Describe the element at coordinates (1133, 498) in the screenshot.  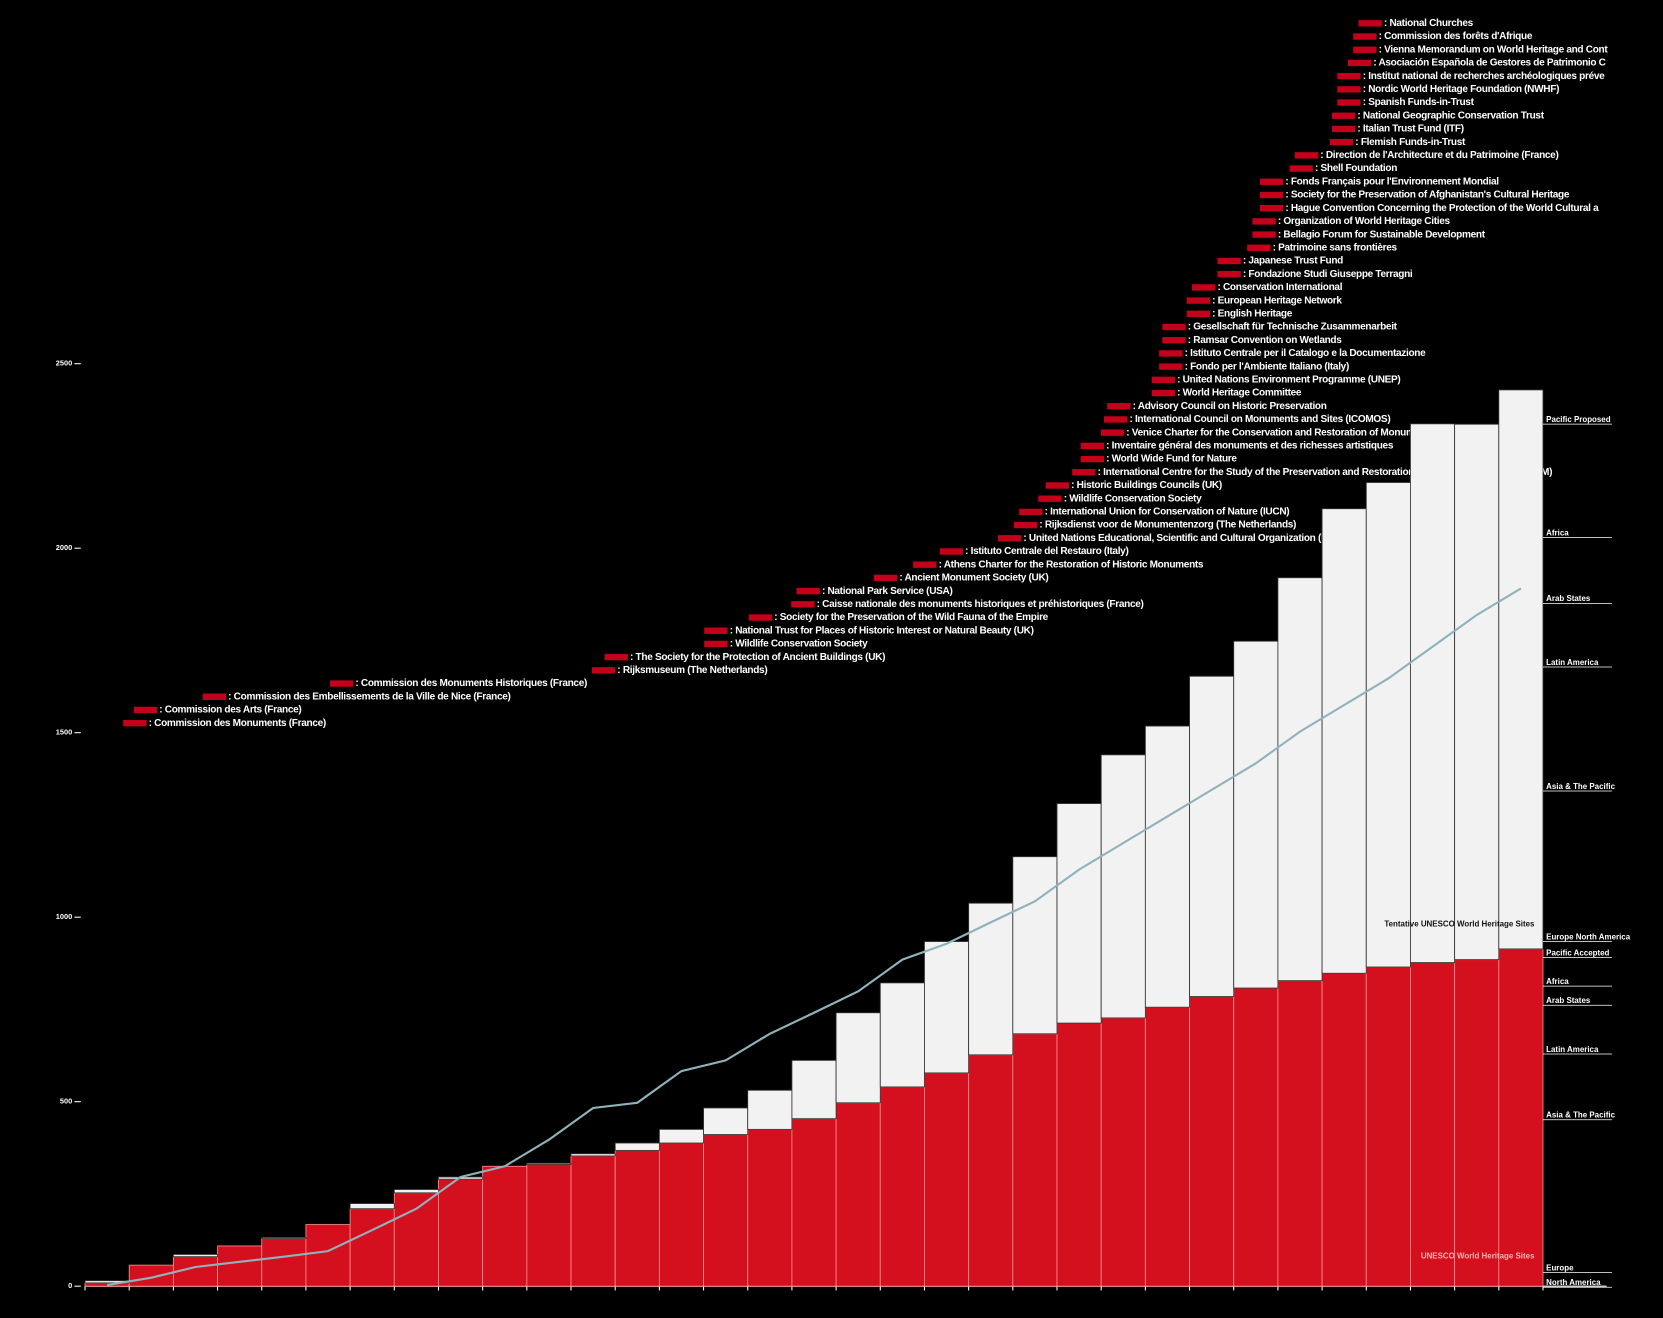
I see `organization-label: : Wildlife Conservation Society` at that location.